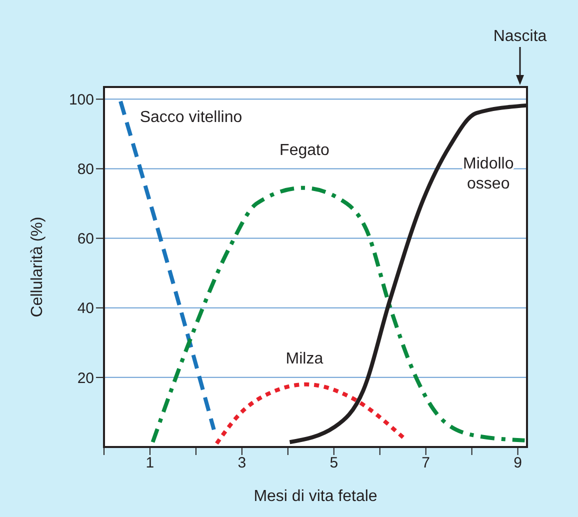  Describe the element at coordinates (37, 267) in the screenshot. I see `y-axis-title: Cellularità (%)` at that location.